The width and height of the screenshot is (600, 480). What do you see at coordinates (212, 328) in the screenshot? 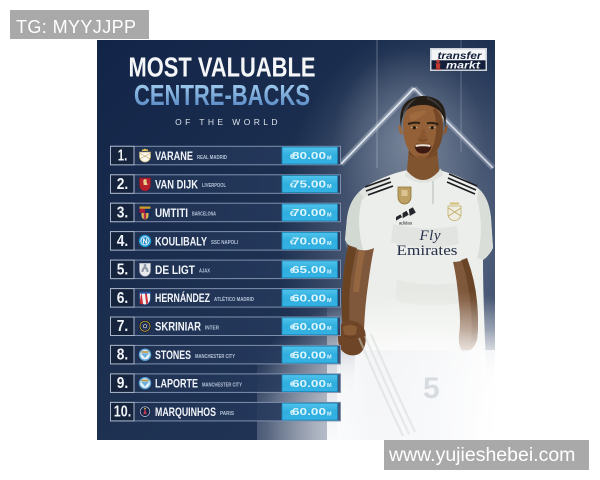
I see `svg-text: INTER` at bounding box center [212, 328].